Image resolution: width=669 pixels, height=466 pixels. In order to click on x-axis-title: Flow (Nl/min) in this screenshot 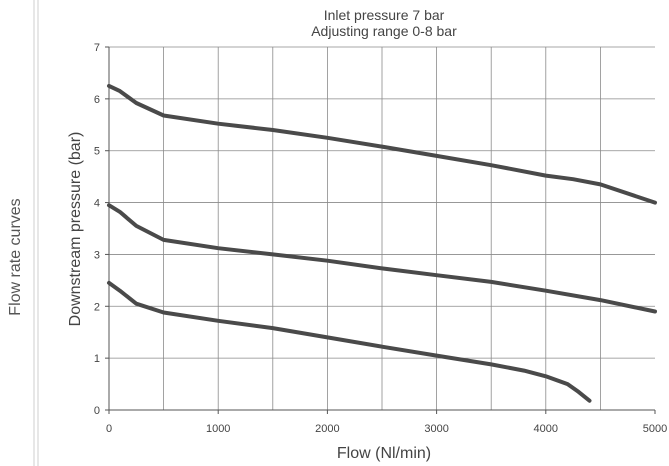, I will do `click(384, 453)`.